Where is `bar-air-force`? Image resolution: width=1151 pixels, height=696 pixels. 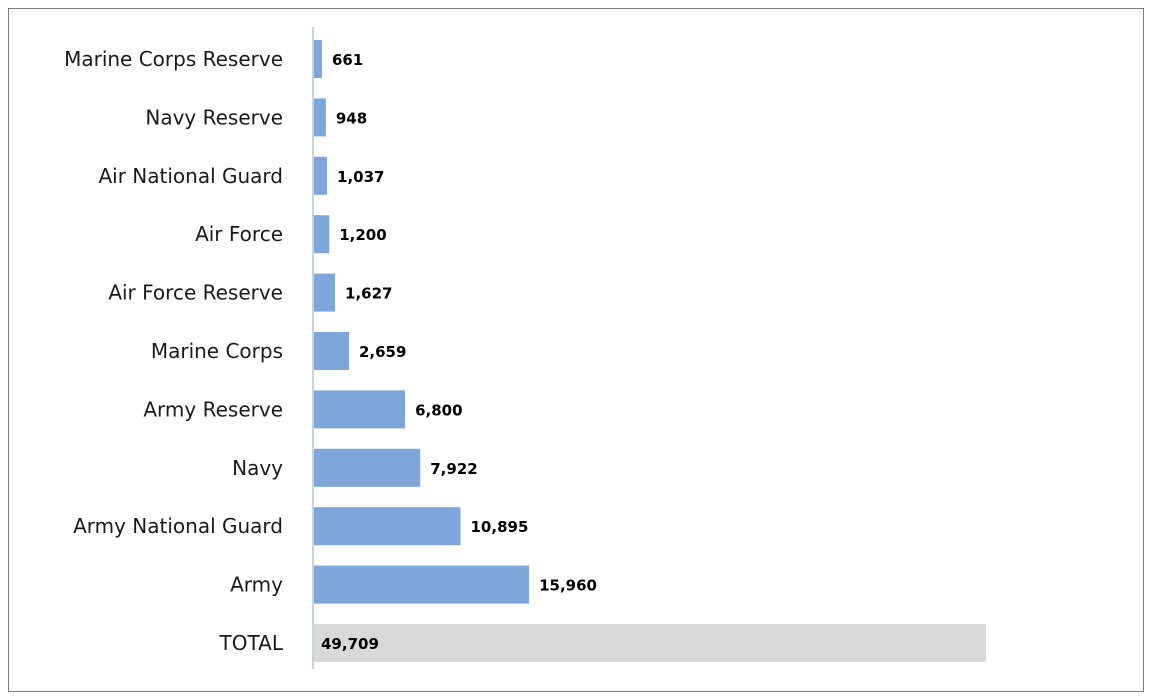
bar-air-force is located at coordinates (321, 234).